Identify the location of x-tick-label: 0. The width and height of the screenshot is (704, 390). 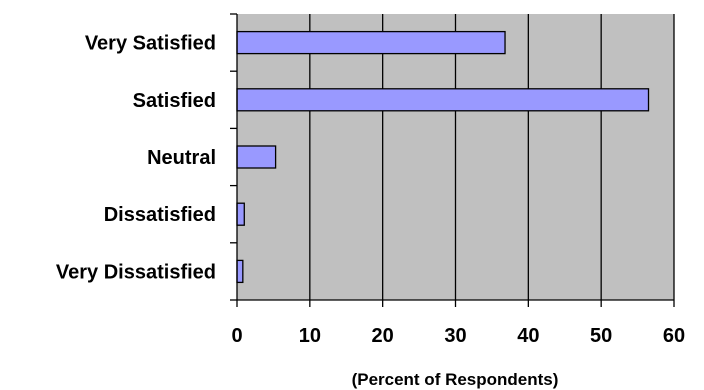
(236, 336).